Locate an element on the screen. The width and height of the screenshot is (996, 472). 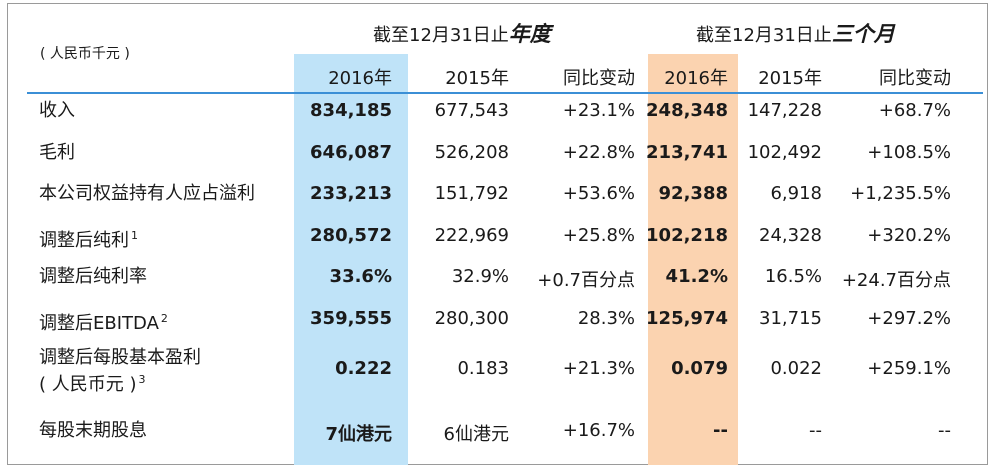
row-label-text: 收入 is located at coordinates (57, 110).